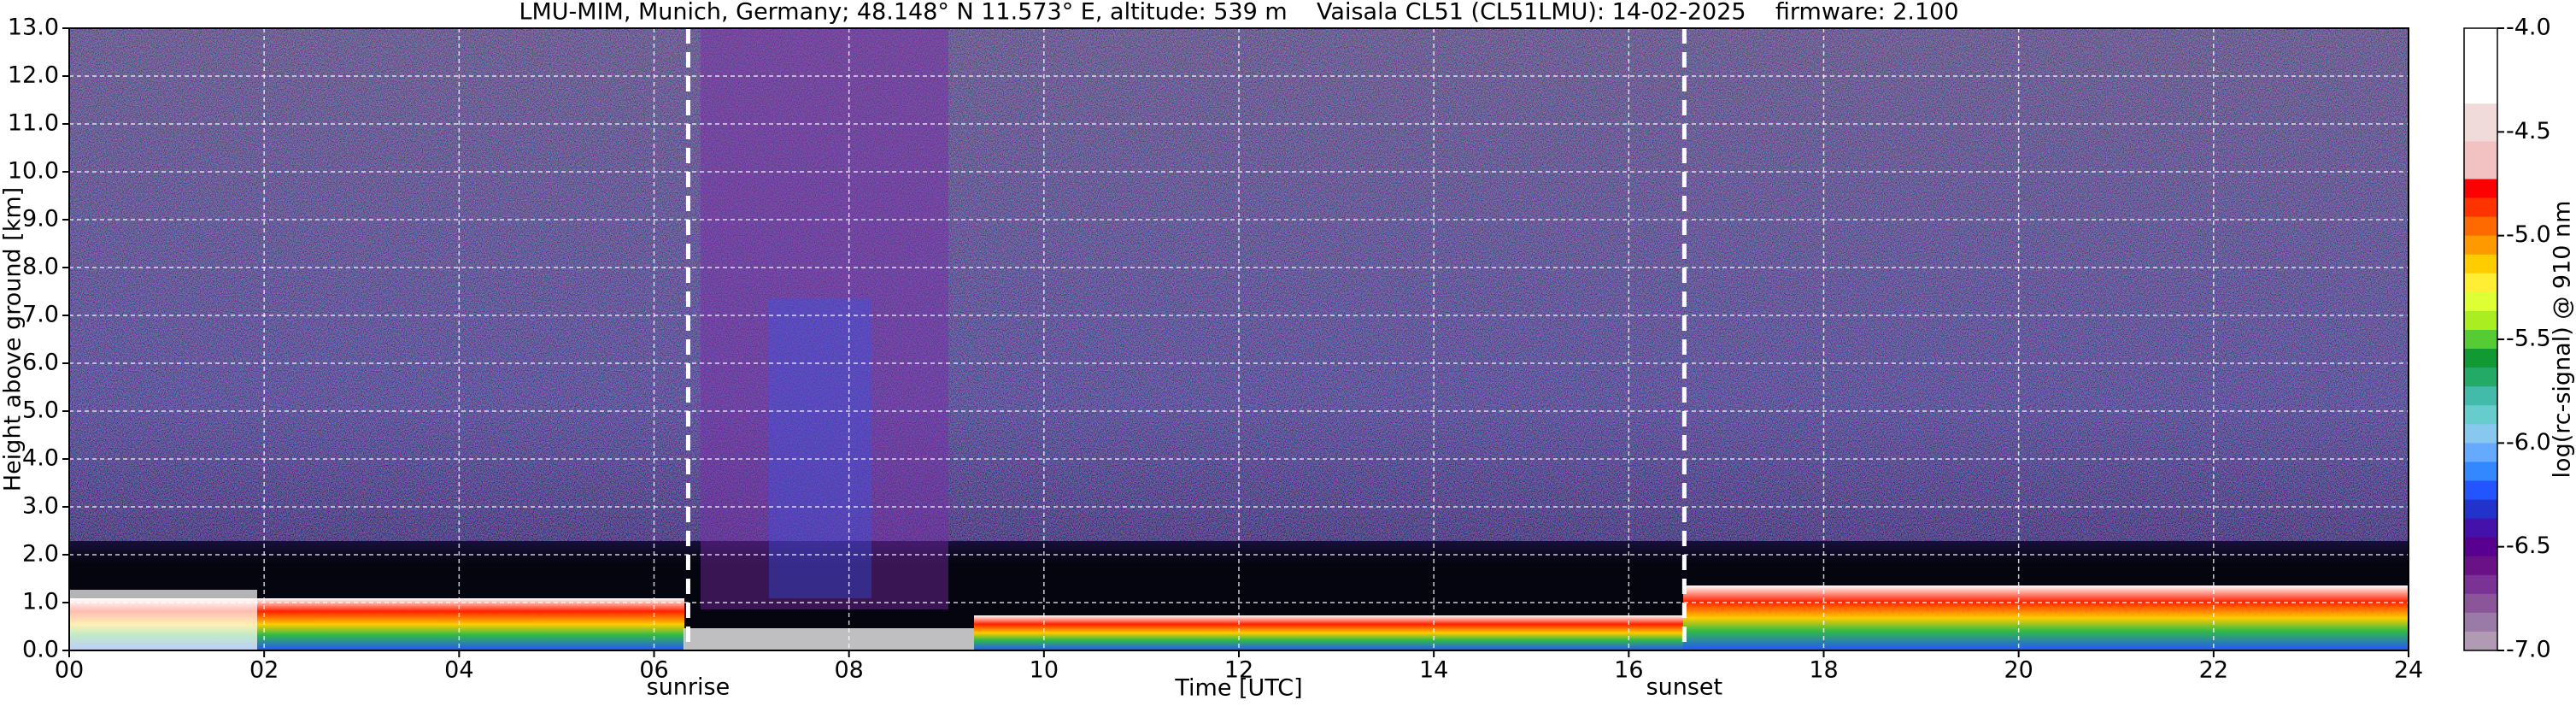 This screenshot has width=2576, height=706. What do you see at coordinates (2528, 545) in the screenshot?
I see `colorbar-tick-label: -6.5` at bounding box center [2528, 545].